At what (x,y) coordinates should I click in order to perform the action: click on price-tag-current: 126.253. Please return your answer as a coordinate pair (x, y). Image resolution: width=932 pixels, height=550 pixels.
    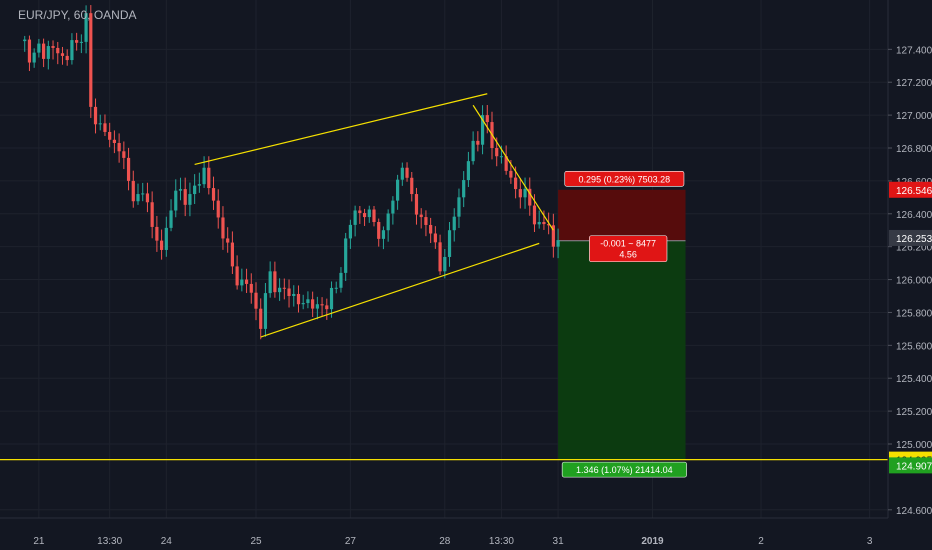
    Looking at the image, I should click on (914, 239).